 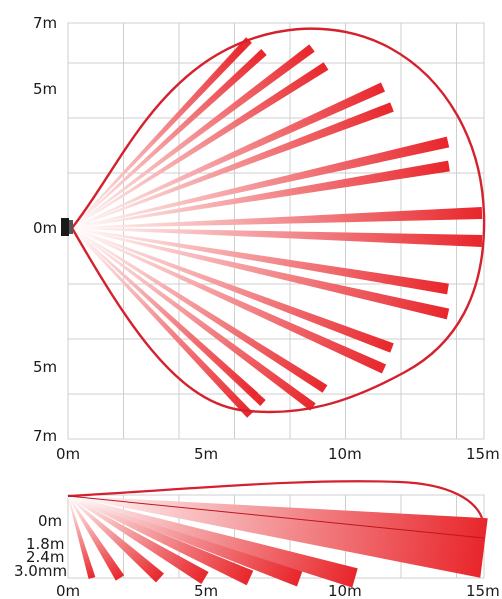 What do you see at coordinates (483, 590) in the screenshot?
I see `side-x-label-15m: 15m` at bounding box center [483, 590].